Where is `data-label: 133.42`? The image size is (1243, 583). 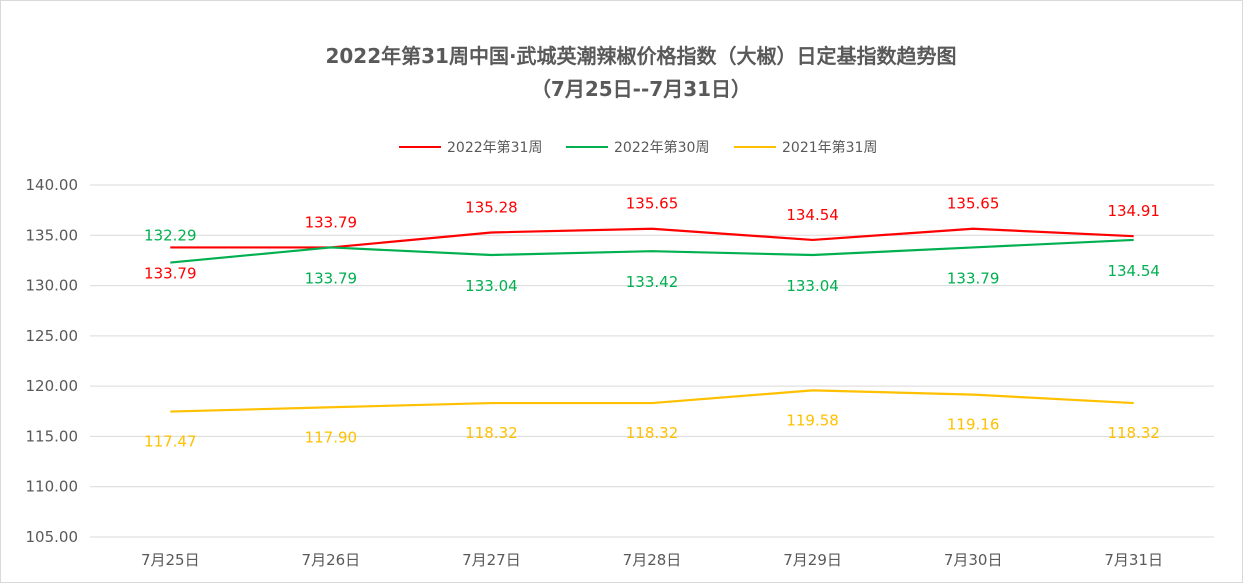
data-label: 133.42 is located at coordinates (652, 282).